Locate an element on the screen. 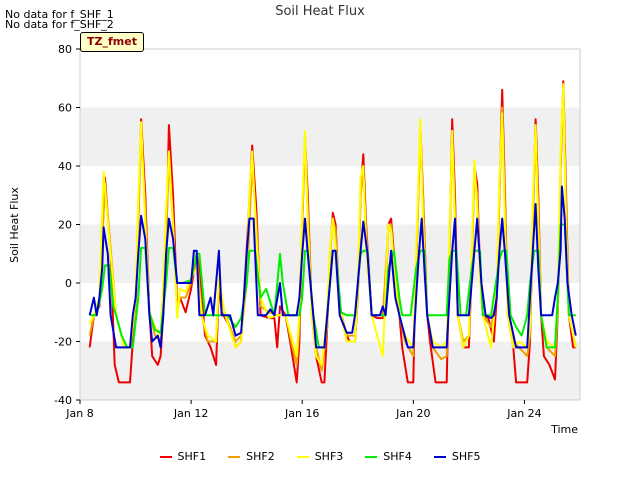 The image size is (640, 480). legend-item-shf1: SHF1 is located at coordinates (183, 456).